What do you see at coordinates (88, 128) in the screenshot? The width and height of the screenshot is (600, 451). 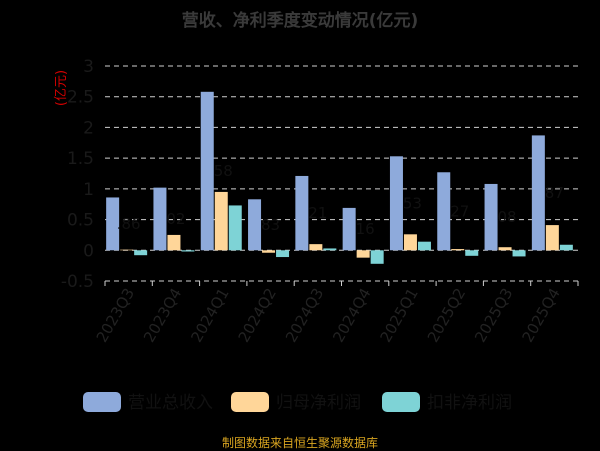 I see `y-tick-label-2: 2` at bounding box center [88, 128].